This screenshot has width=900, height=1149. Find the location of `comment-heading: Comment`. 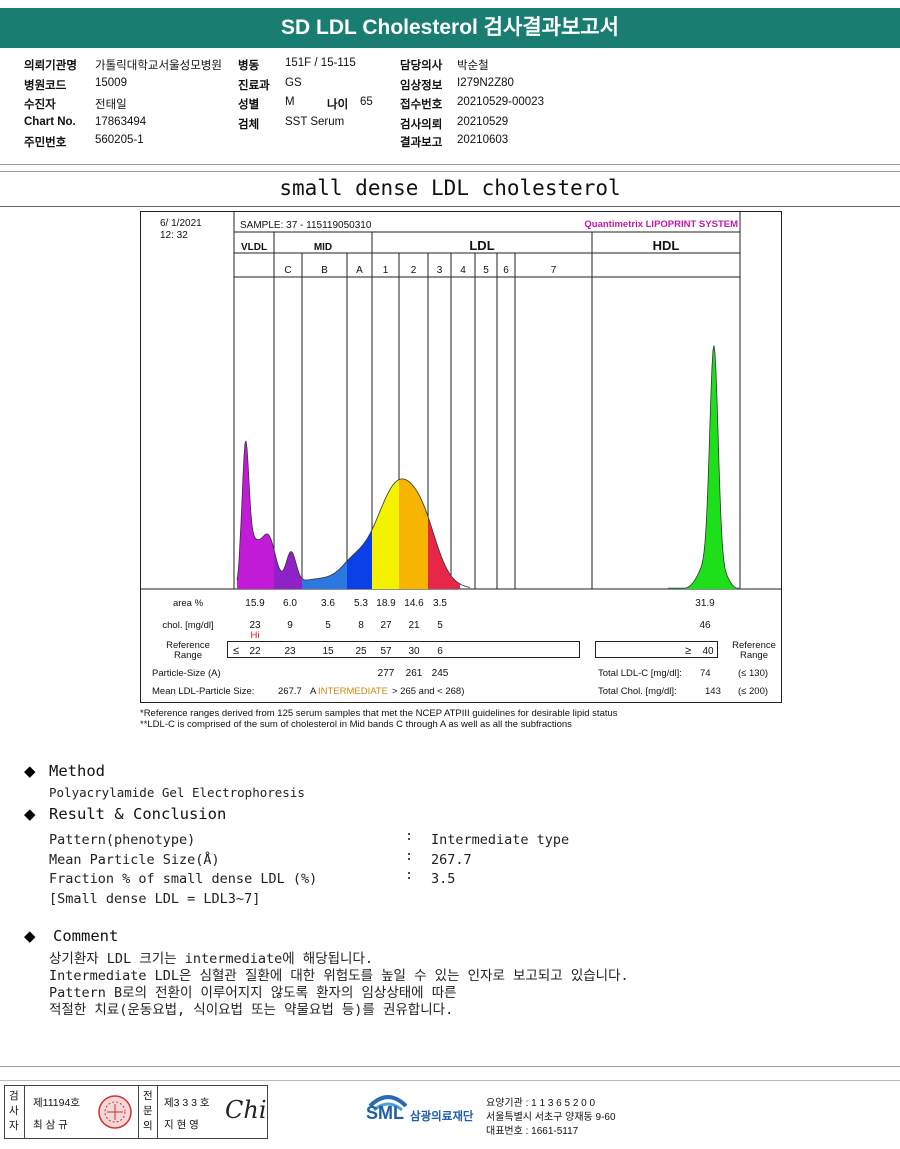

comment-heading: Comment is located at coordinates (86, 936).